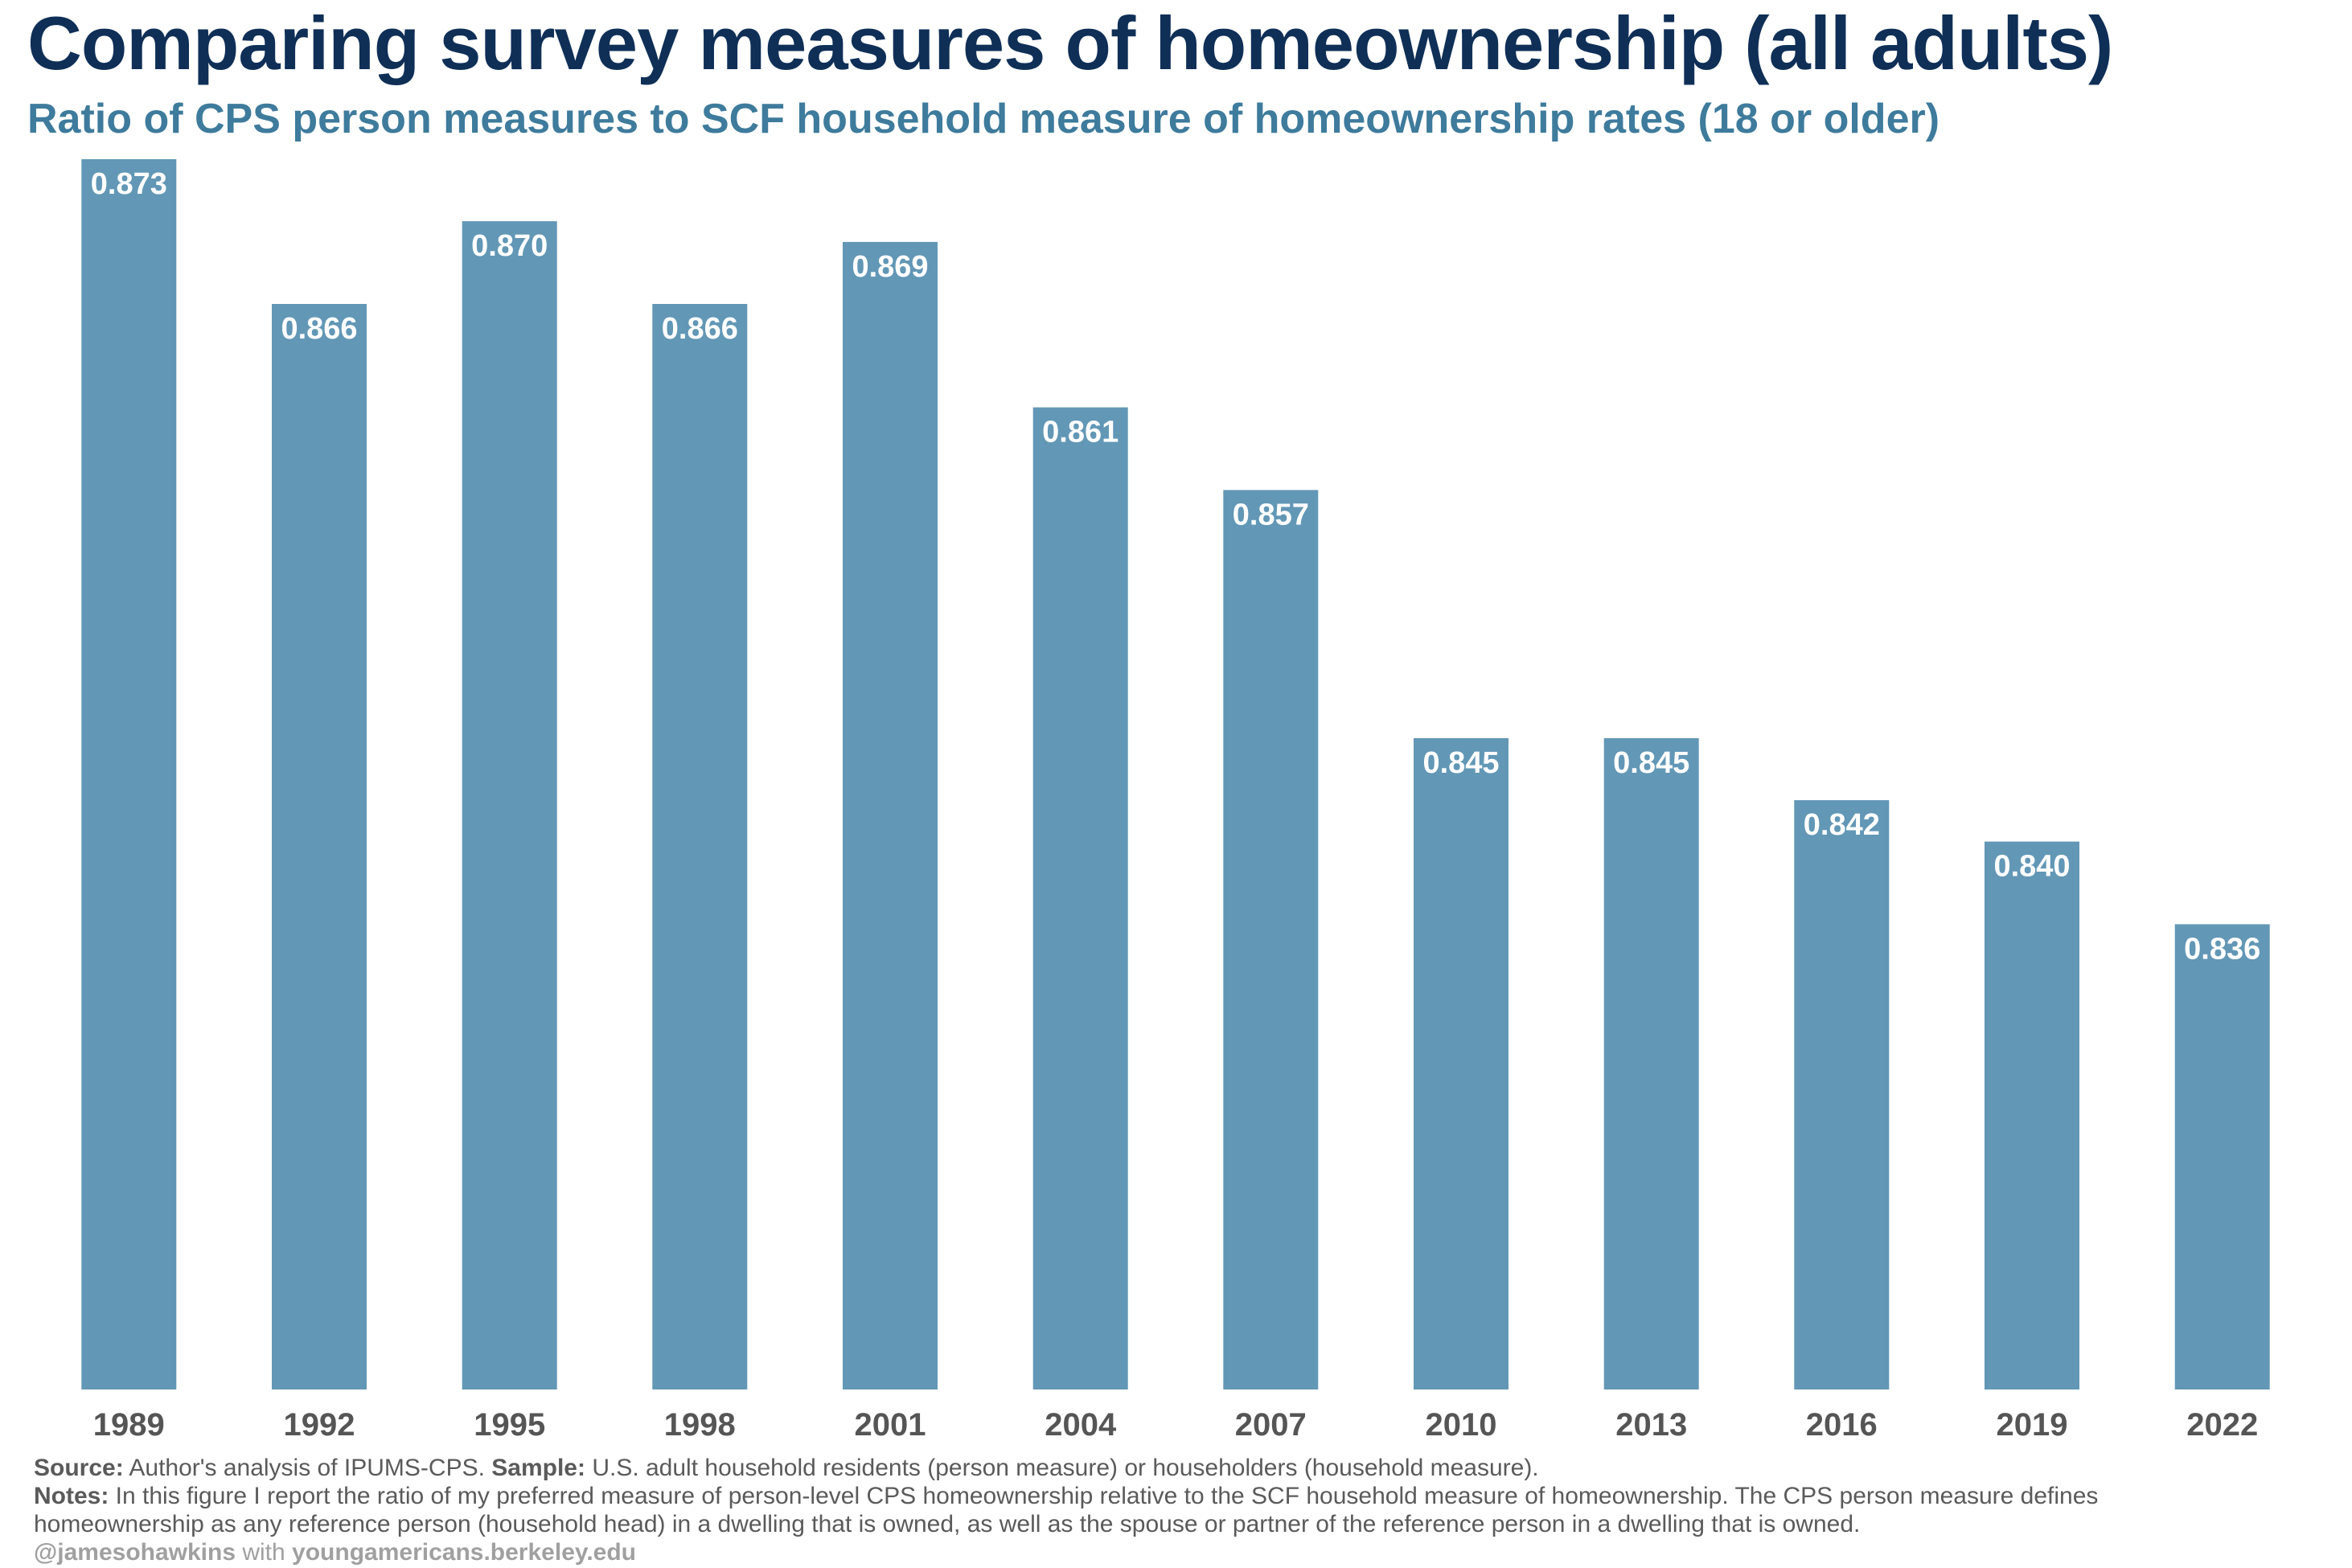  I want to click on bar-2010, so click(1461, 1063).